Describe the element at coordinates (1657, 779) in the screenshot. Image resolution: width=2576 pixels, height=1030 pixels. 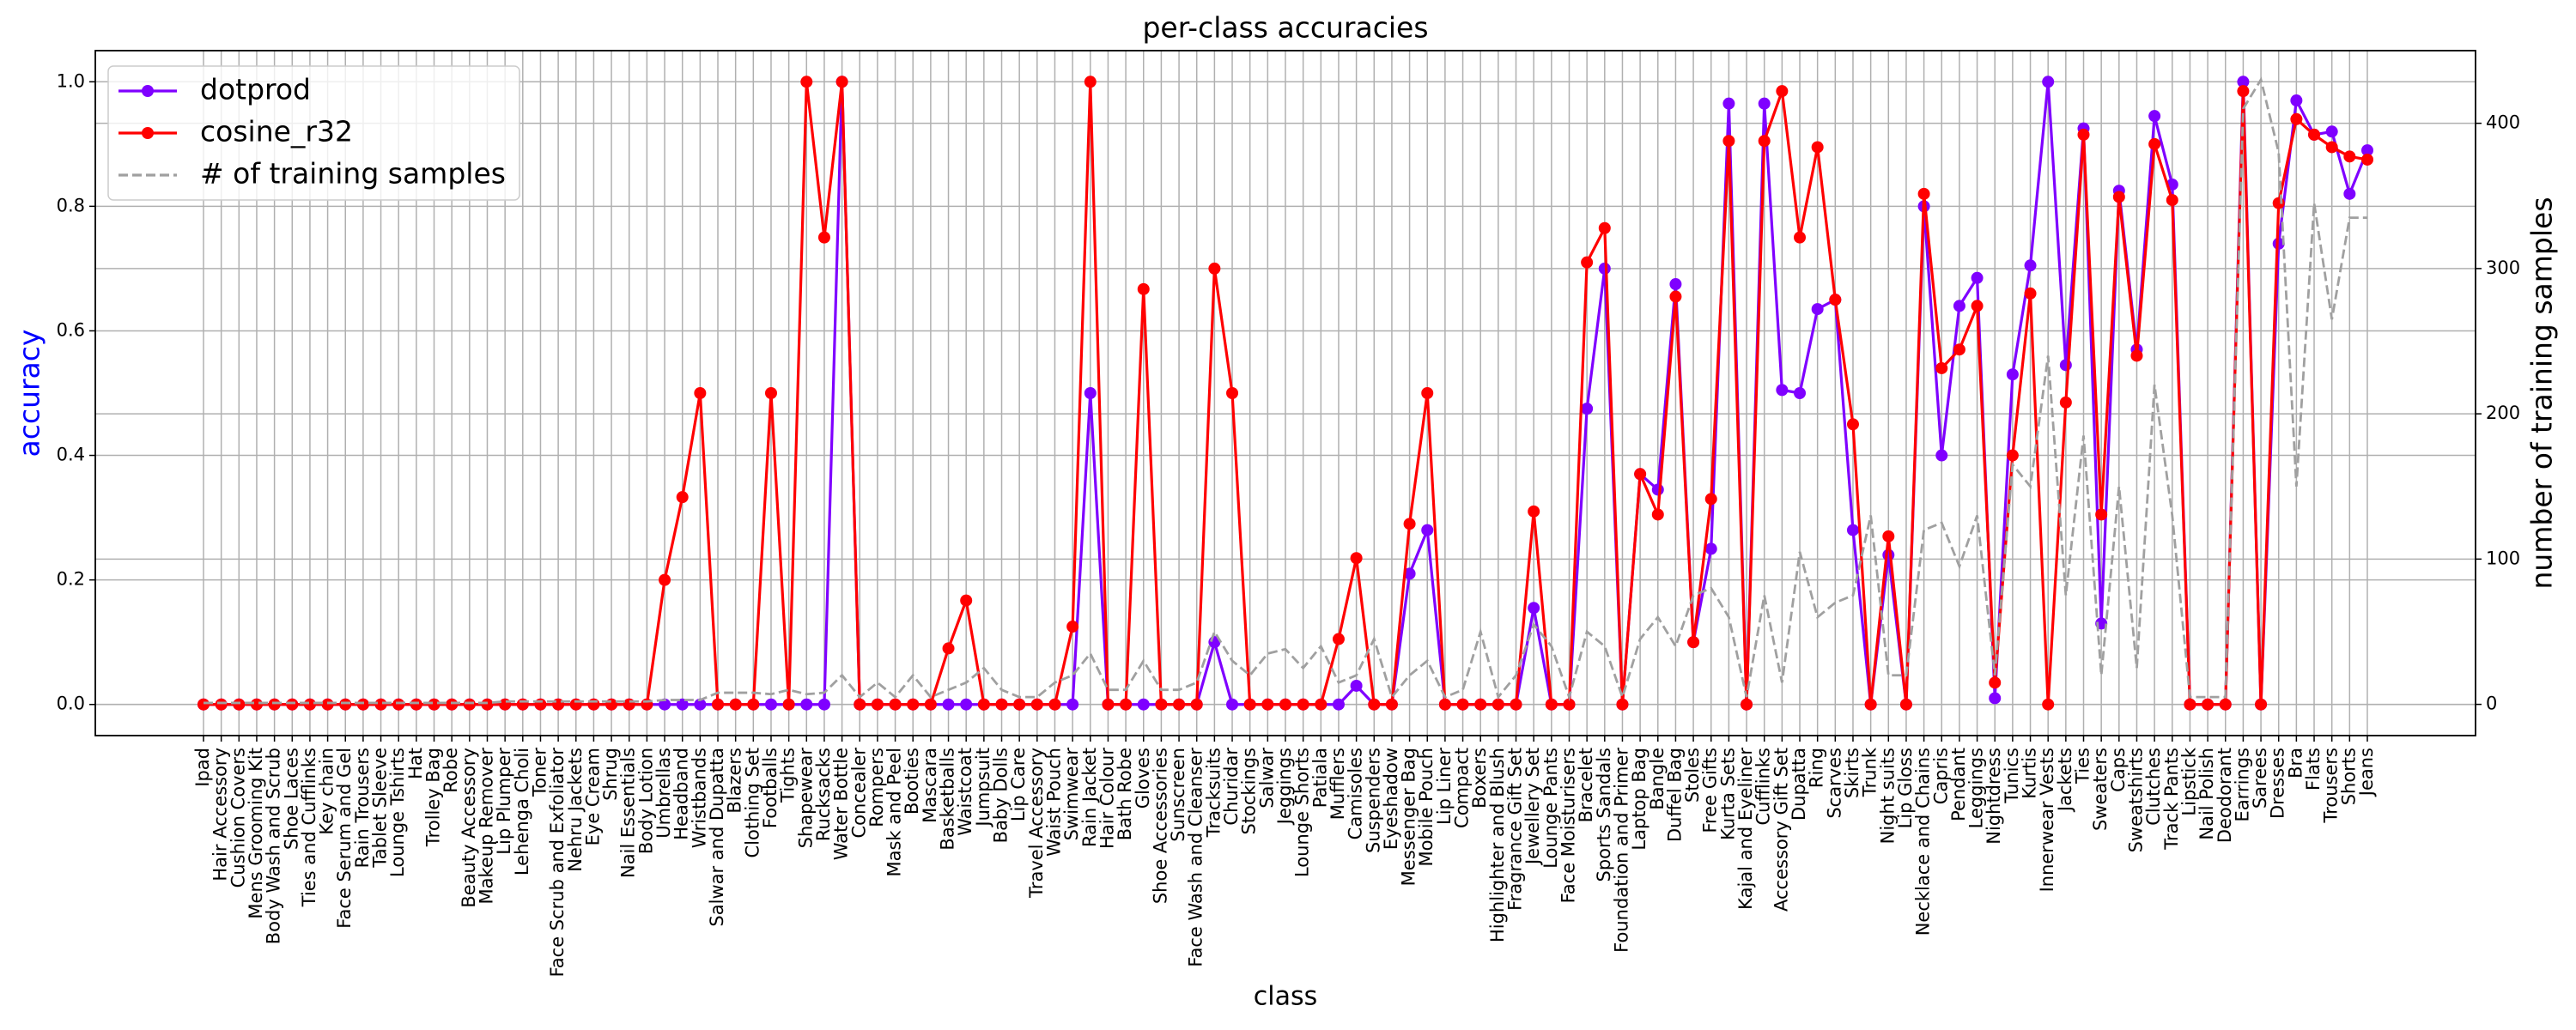
I see `x-tick-label: Bangle` at that location.